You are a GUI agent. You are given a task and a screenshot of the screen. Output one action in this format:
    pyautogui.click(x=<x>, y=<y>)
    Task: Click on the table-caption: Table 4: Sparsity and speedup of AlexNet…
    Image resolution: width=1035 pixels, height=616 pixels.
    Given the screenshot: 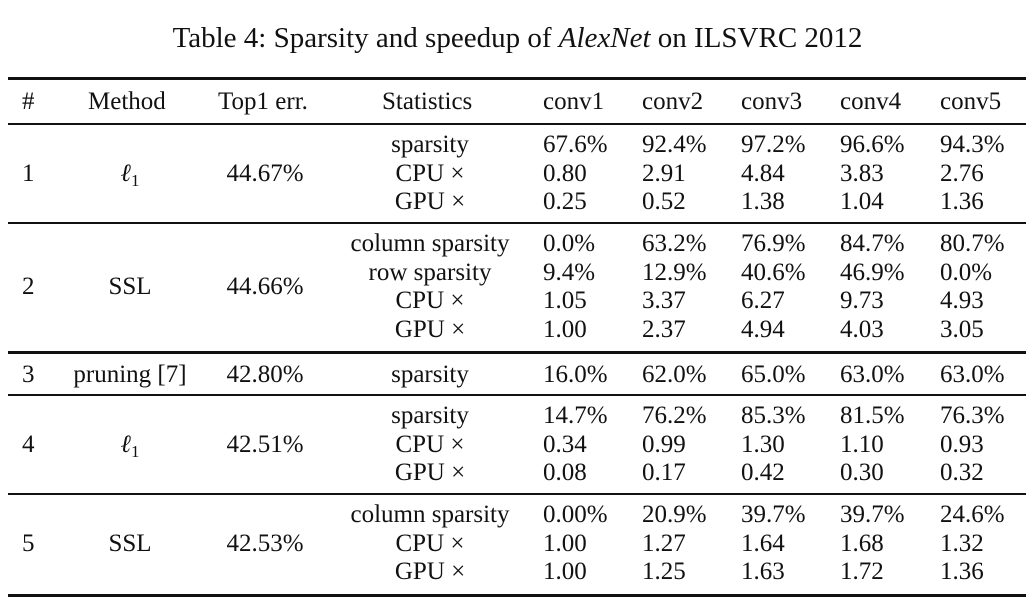 What is the action you would take?
    pyautogui.click(x=517, y=38)
    